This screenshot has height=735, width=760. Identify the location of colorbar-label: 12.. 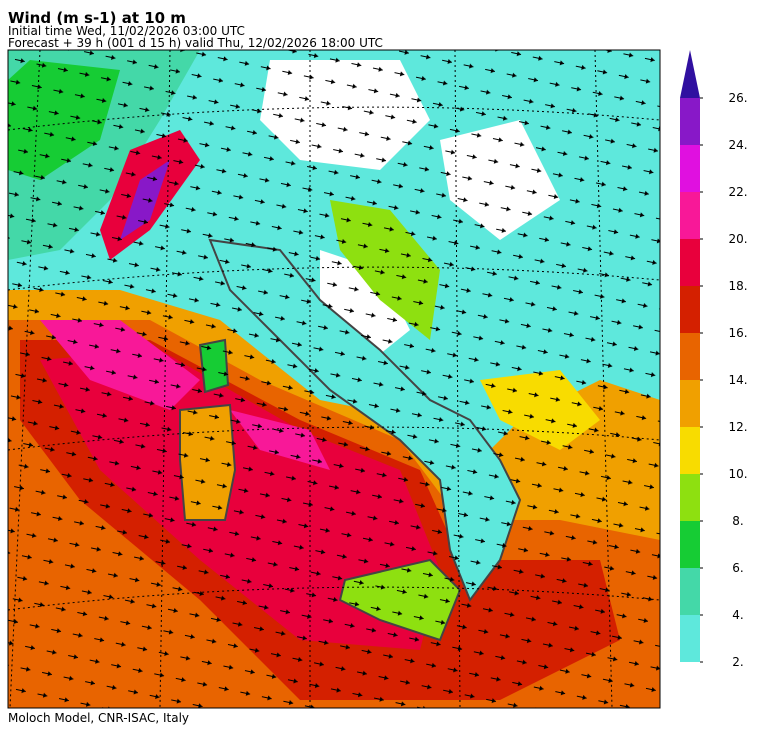
(737, 427).